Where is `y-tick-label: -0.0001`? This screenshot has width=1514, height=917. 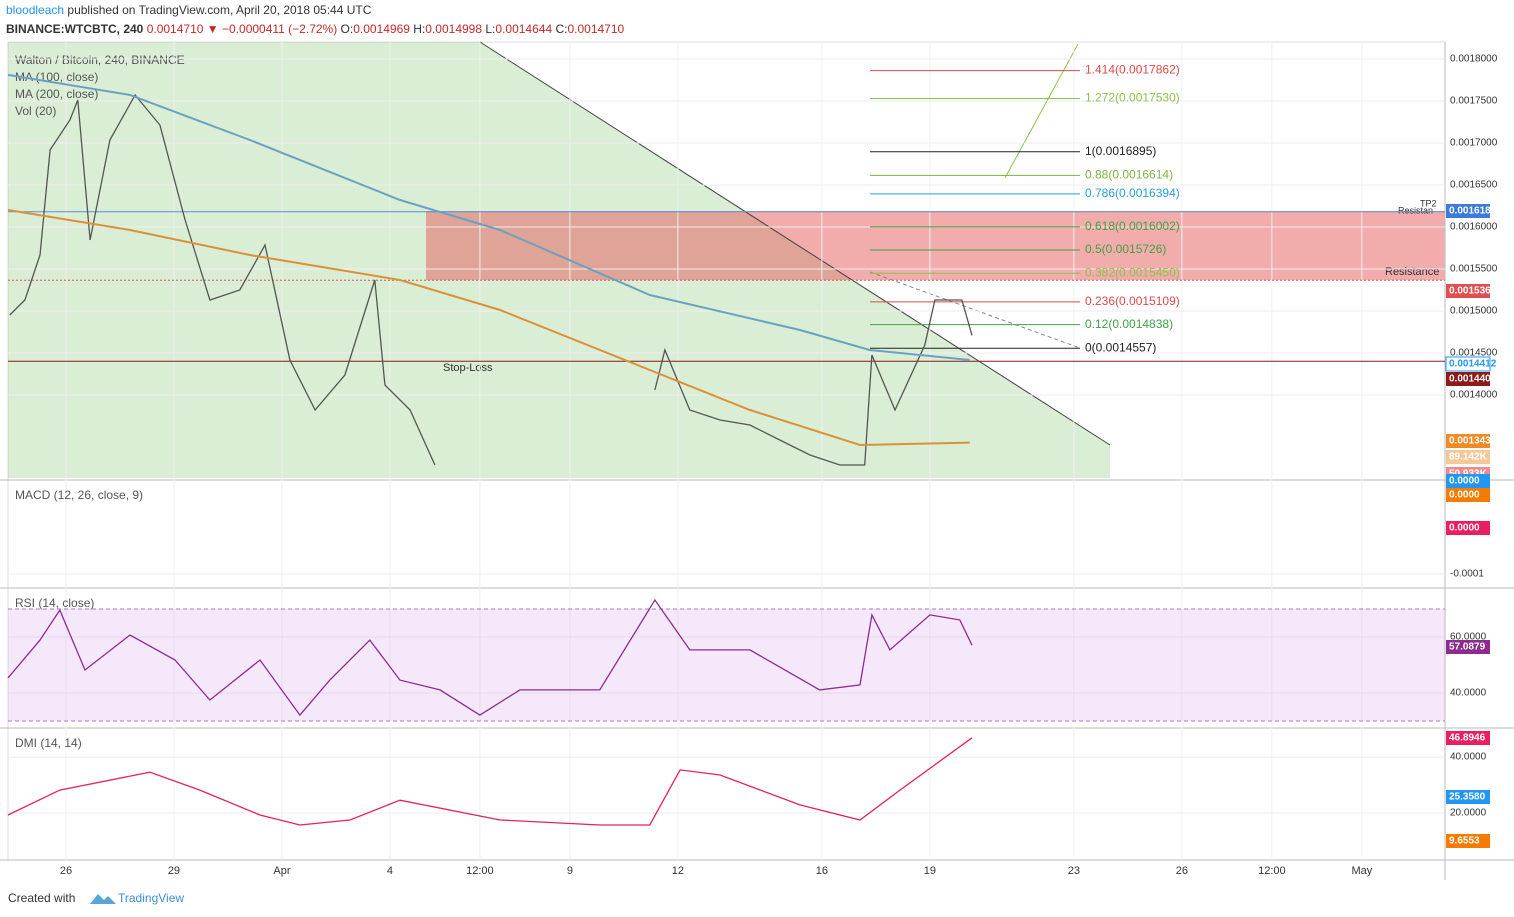 y-tick-label: -0.0001 is located at coordinates (1467, 574).